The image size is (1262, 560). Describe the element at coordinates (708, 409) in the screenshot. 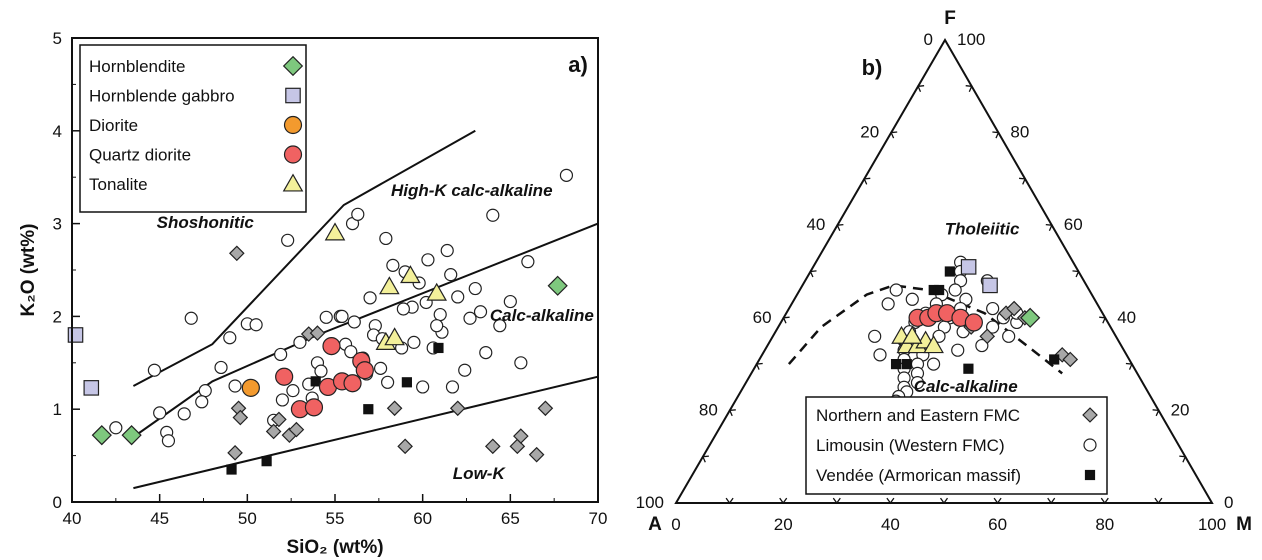

I see `left-tick-label: 80` at that location.